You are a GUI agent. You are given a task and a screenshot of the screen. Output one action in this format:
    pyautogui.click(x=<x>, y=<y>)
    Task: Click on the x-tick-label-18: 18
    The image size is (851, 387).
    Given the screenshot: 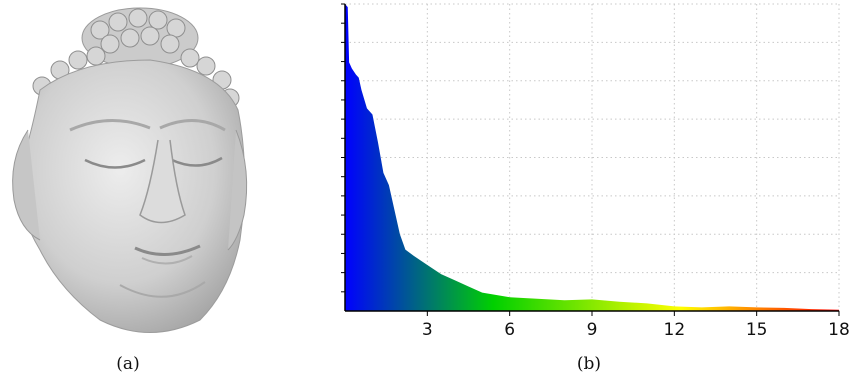 What is the action you would take?
    pyautogui.click(x=839, y=330)
    